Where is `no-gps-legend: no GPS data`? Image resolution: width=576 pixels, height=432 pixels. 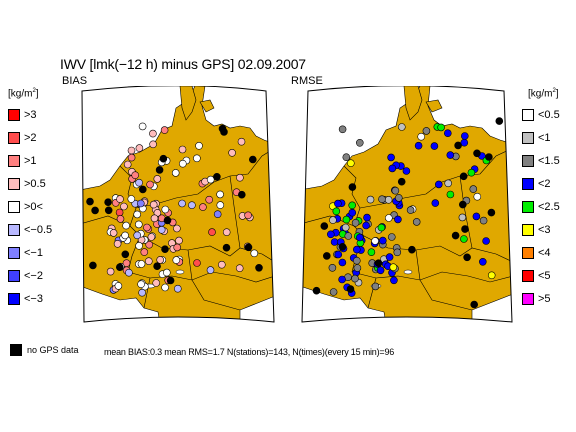
no-gps-legend: no GPS data is located at coordinates (44, 350).